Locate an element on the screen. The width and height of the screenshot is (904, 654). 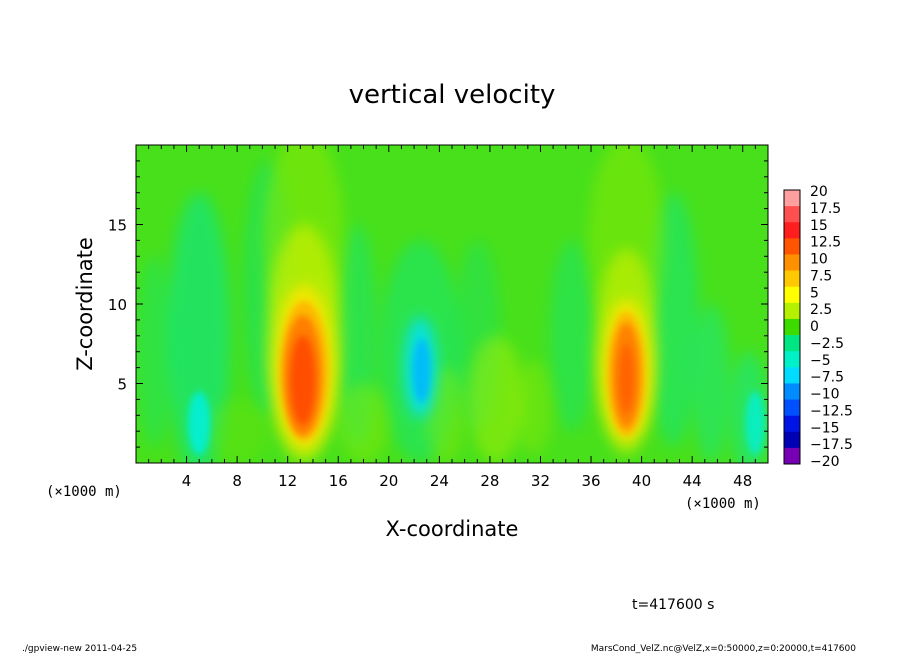
colorbar-label: 7.5 is located at coordinates (821, 276).